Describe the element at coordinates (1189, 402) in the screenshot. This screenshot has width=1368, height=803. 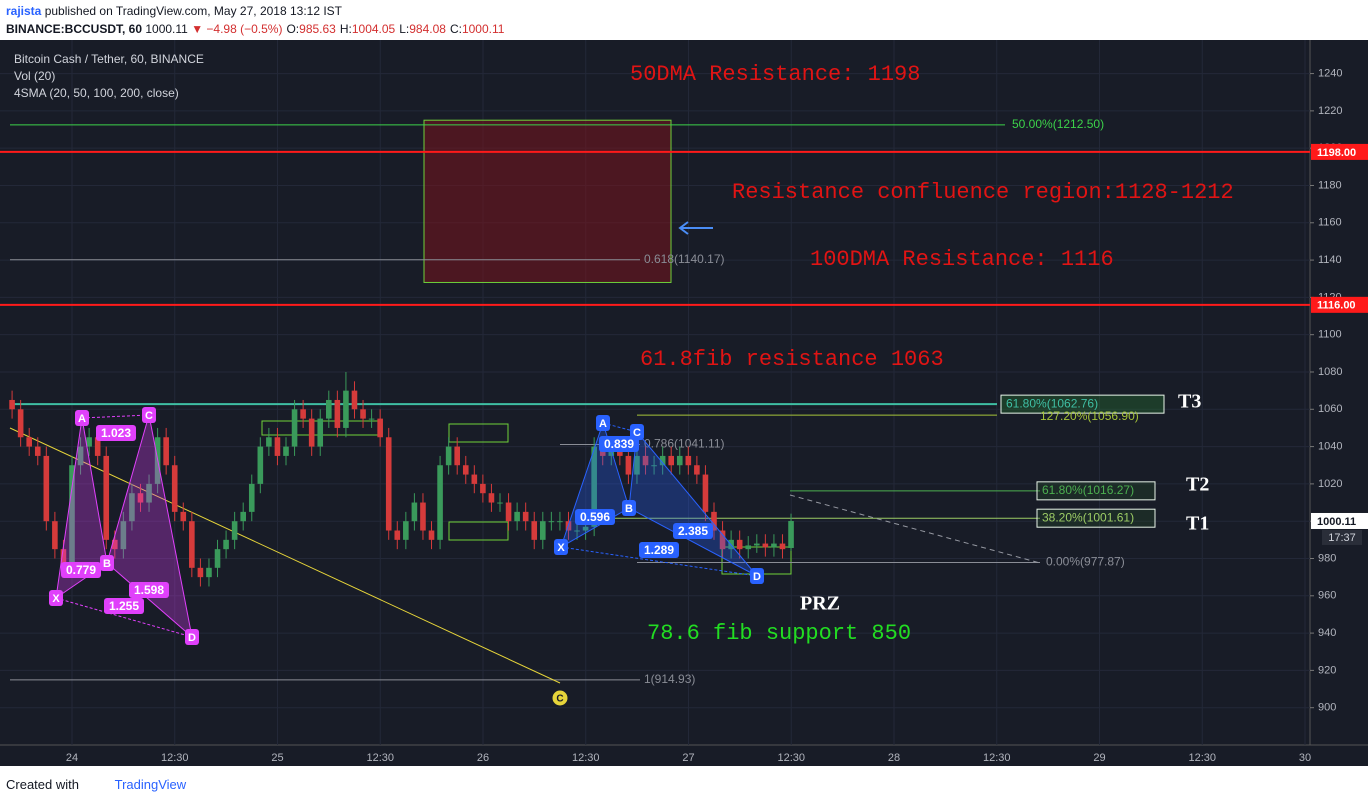
I see `annotation: T3` at that location.